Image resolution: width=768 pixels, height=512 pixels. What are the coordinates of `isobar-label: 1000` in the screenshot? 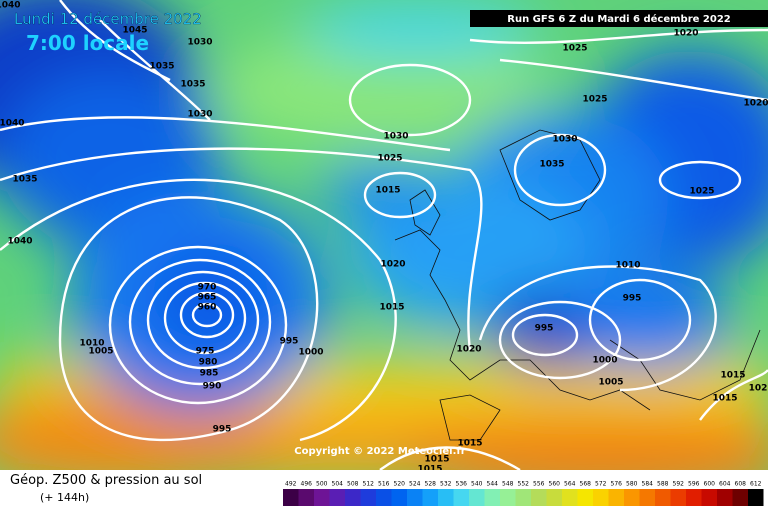 It's located at (310, 353).